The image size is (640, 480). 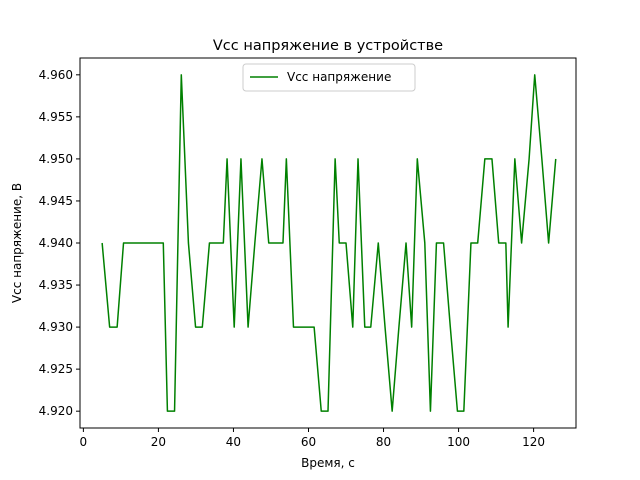 I want to click on legend: Vcc напряжение, so click(x=329, y=77).